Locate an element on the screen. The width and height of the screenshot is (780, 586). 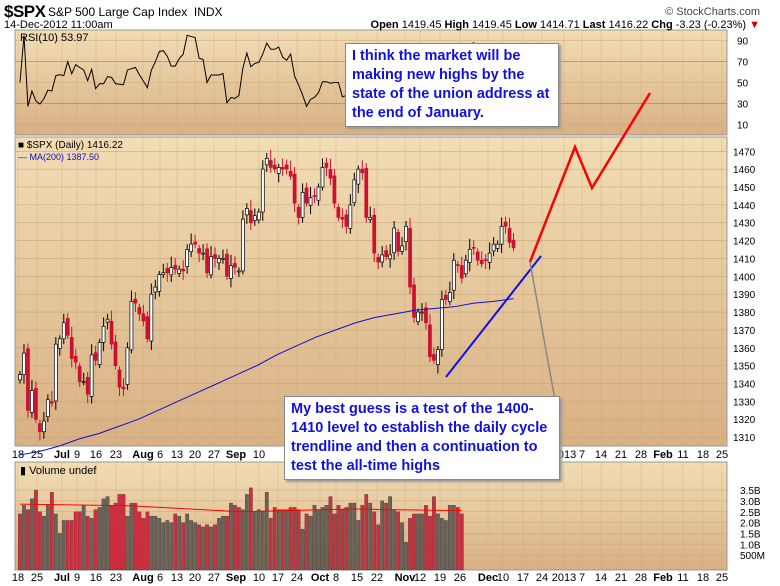
rsi-tick-label: 90 is located at coordinates (743, 42).